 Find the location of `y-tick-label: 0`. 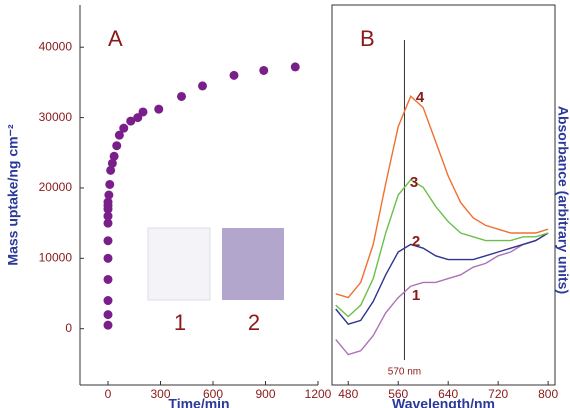

y-tick-label: 0 is located at coordinates (68, 328).